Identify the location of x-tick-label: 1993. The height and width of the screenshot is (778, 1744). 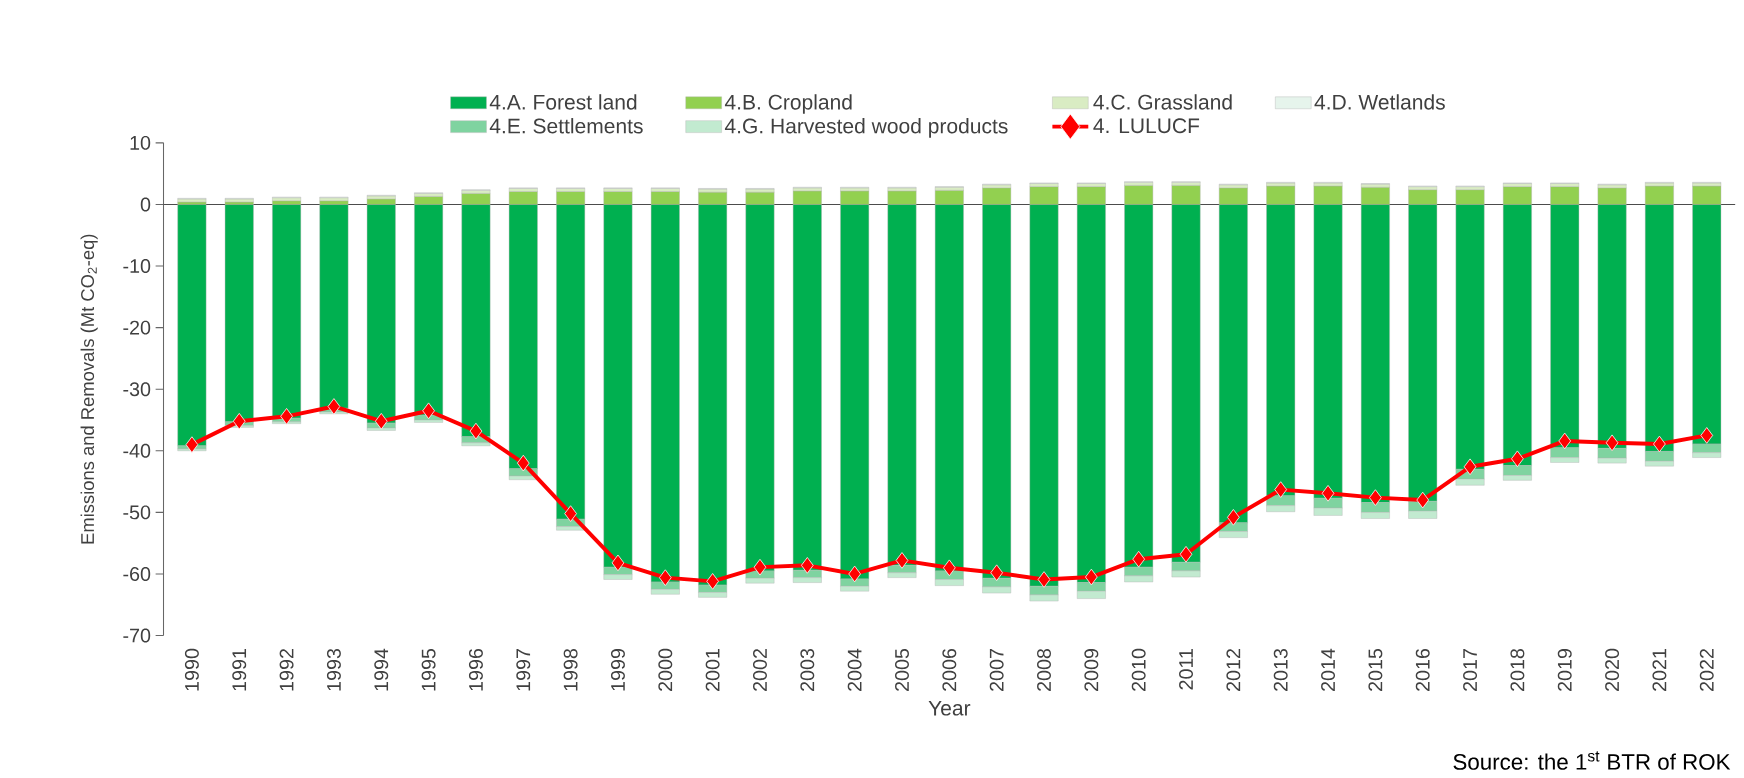
(333, 669).